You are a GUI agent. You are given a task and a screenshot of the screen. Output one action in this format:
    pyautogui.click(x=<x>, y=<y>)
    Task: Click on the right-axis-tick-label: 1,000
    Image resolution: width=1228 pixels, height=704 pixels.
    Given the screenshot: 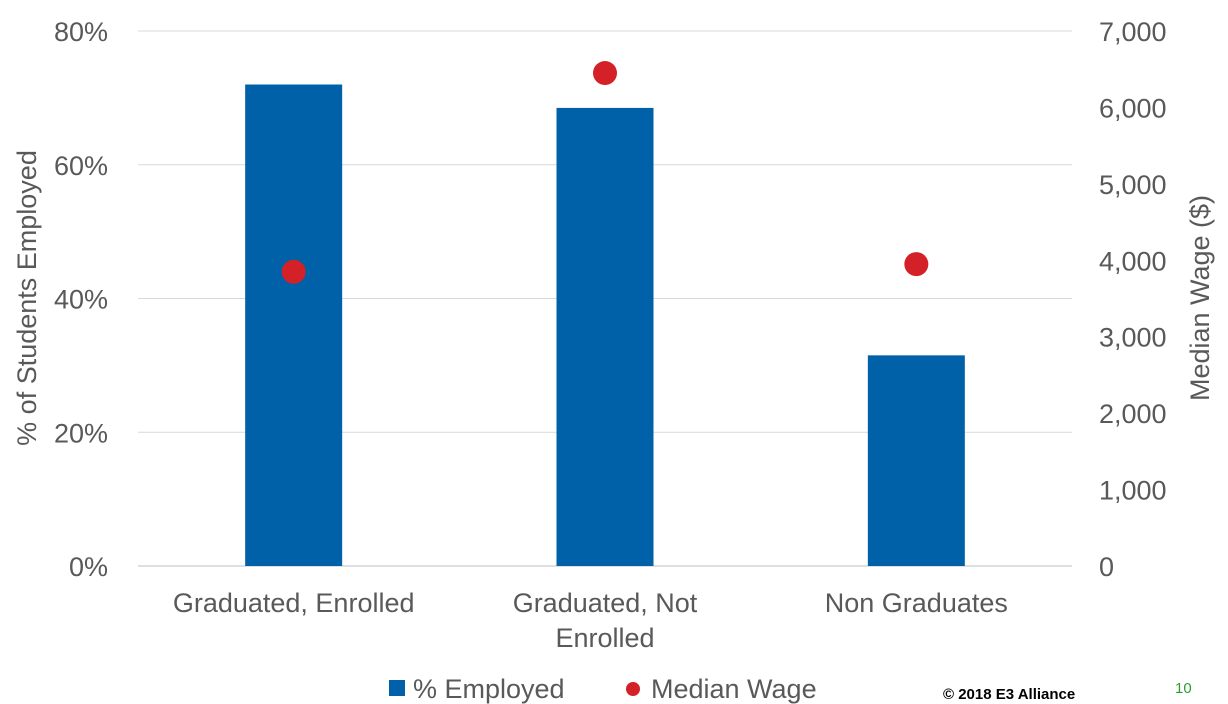 What is the action you would take?
    pyautogui.click(x=1133, y=491)
    